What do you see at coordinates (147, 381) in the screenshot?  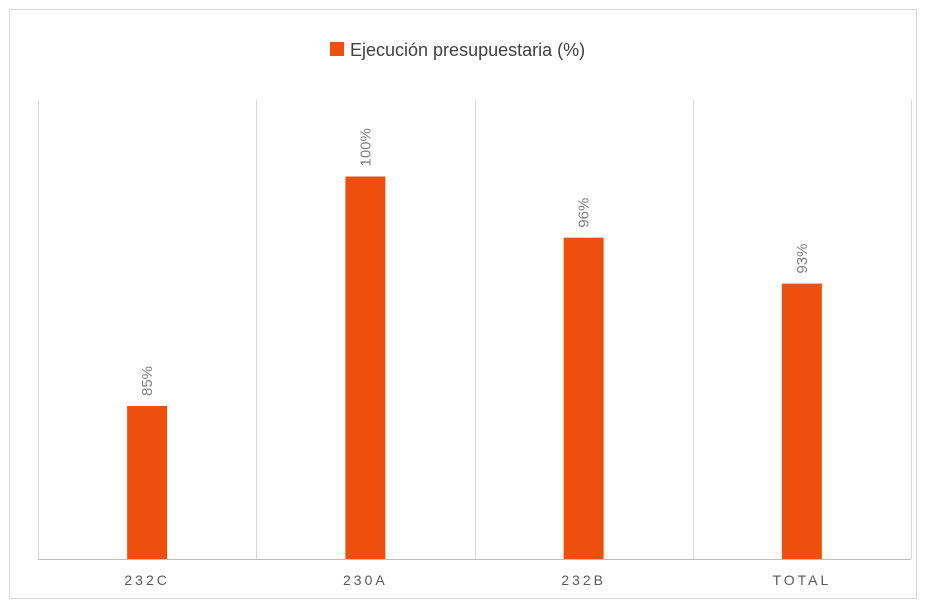 I see `data-label-232c: 85%` at bounding box center [147, 381].